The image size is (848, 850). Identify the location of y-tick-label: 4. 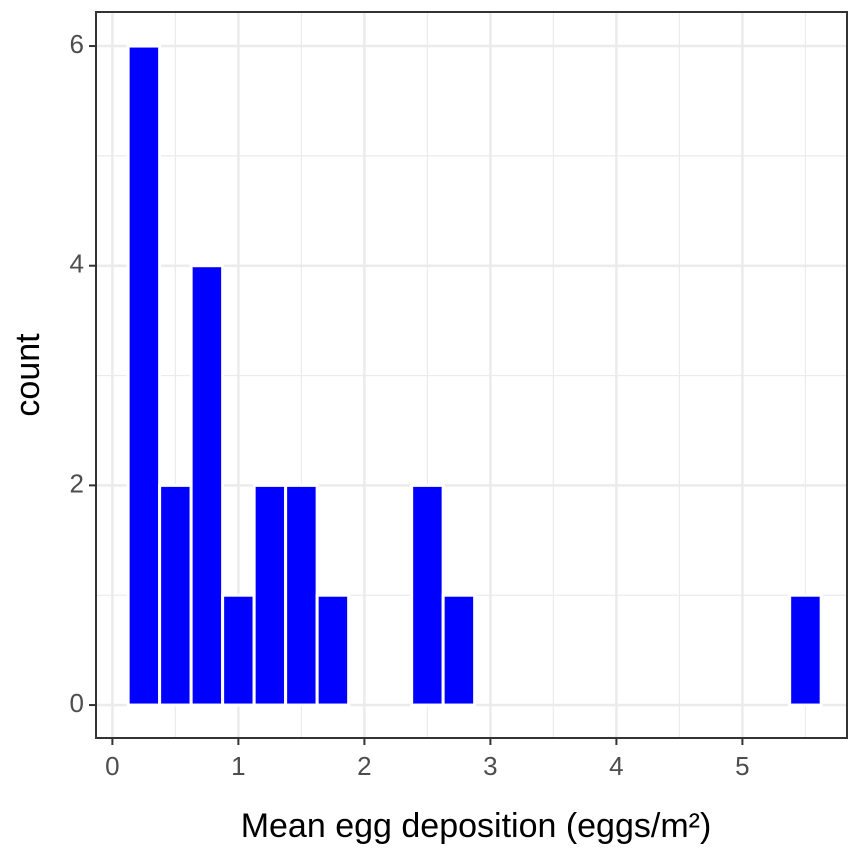
(77, 264).